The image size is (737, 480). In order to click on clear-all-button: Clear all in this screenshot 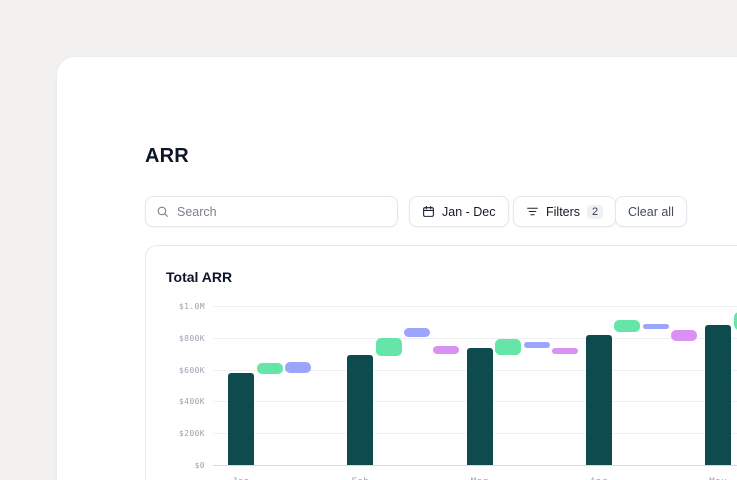, I will do `click(651, 211)`.